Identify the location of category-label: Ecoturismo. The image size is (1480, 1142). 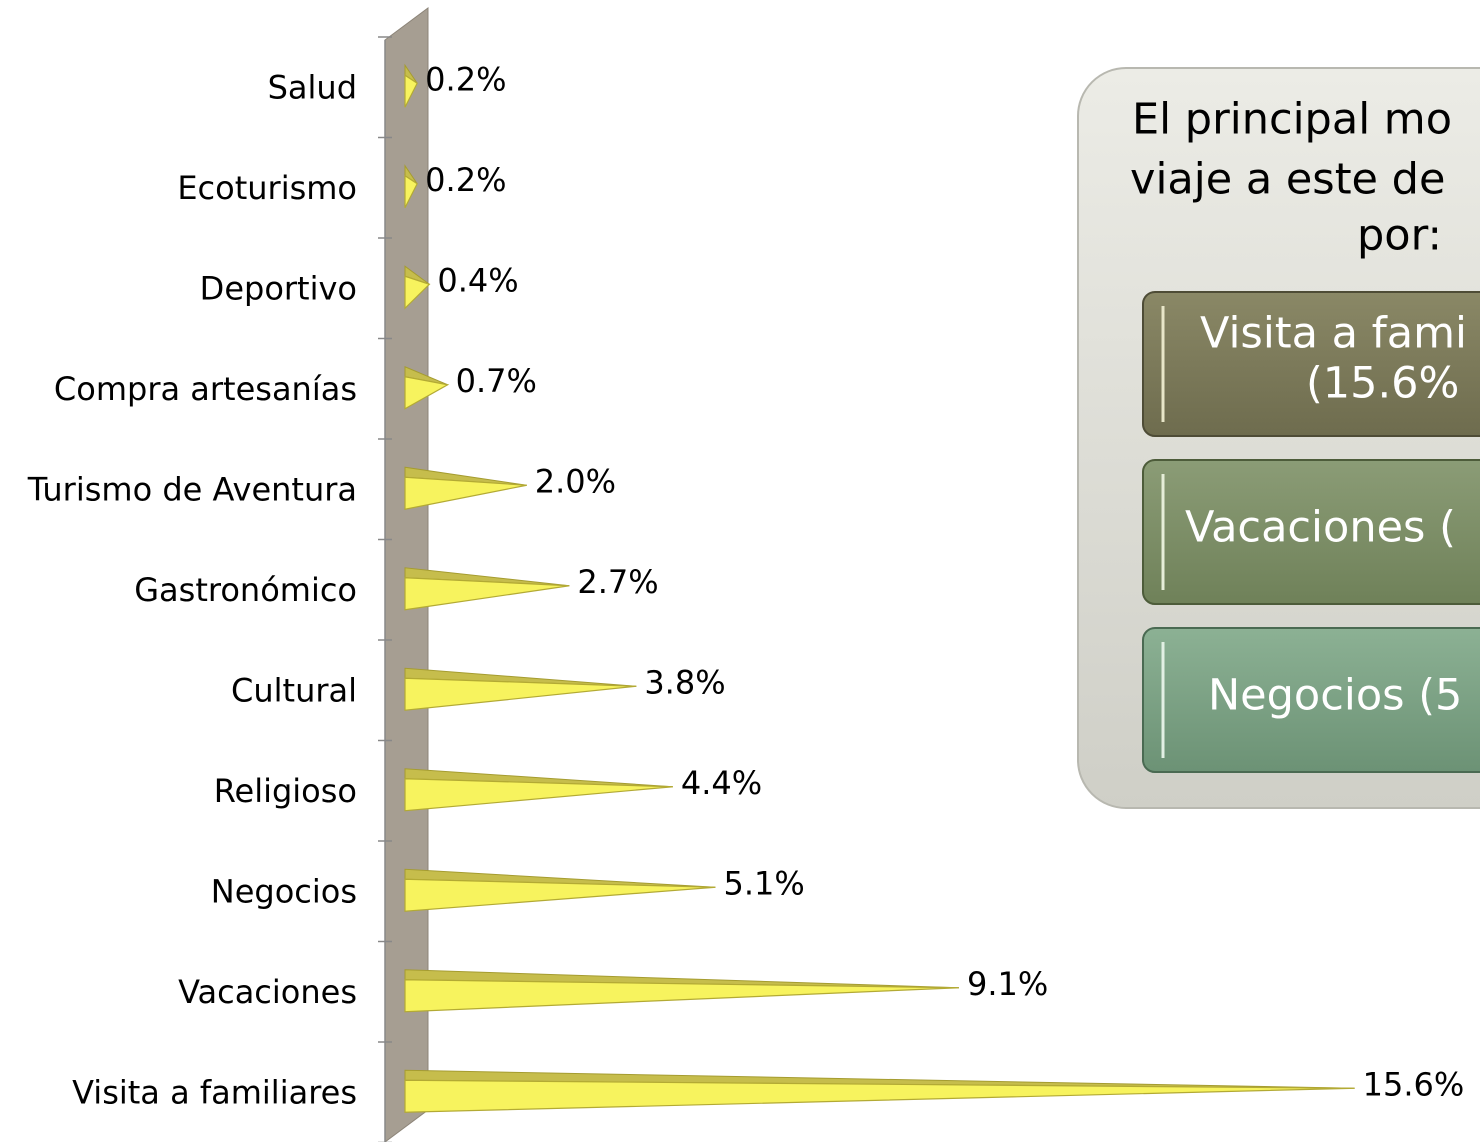
(267, 188).